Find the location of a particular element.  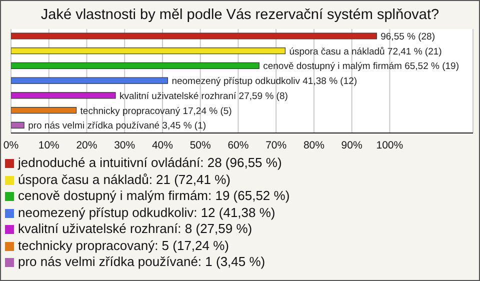

legend-label: kvalitní uživatelské rozhraní: 8 (27,59 %) is located at coordinates (135, 228).